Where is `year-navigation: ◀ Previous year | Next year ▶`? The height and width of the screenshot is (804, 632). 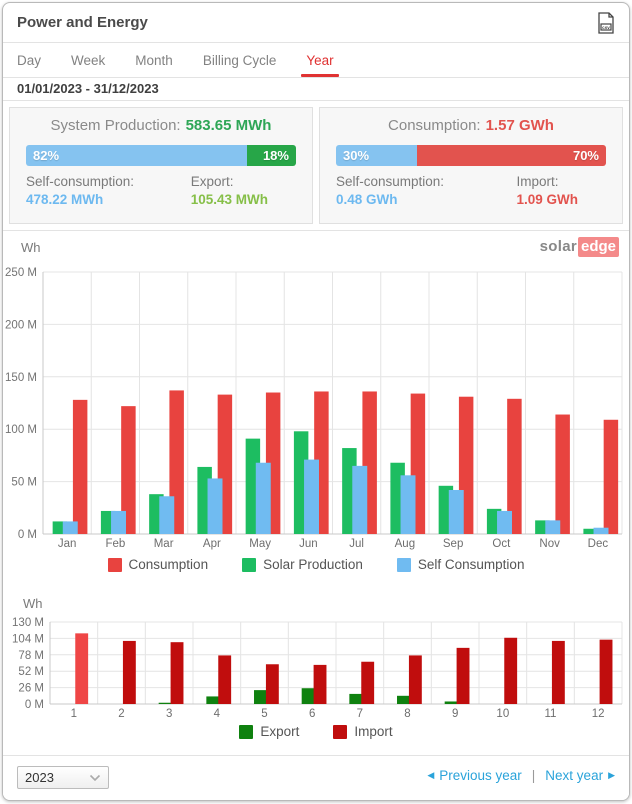 year-navigation: ◀ Previous year | Next year ▶ is located at coordinates (521, 775).